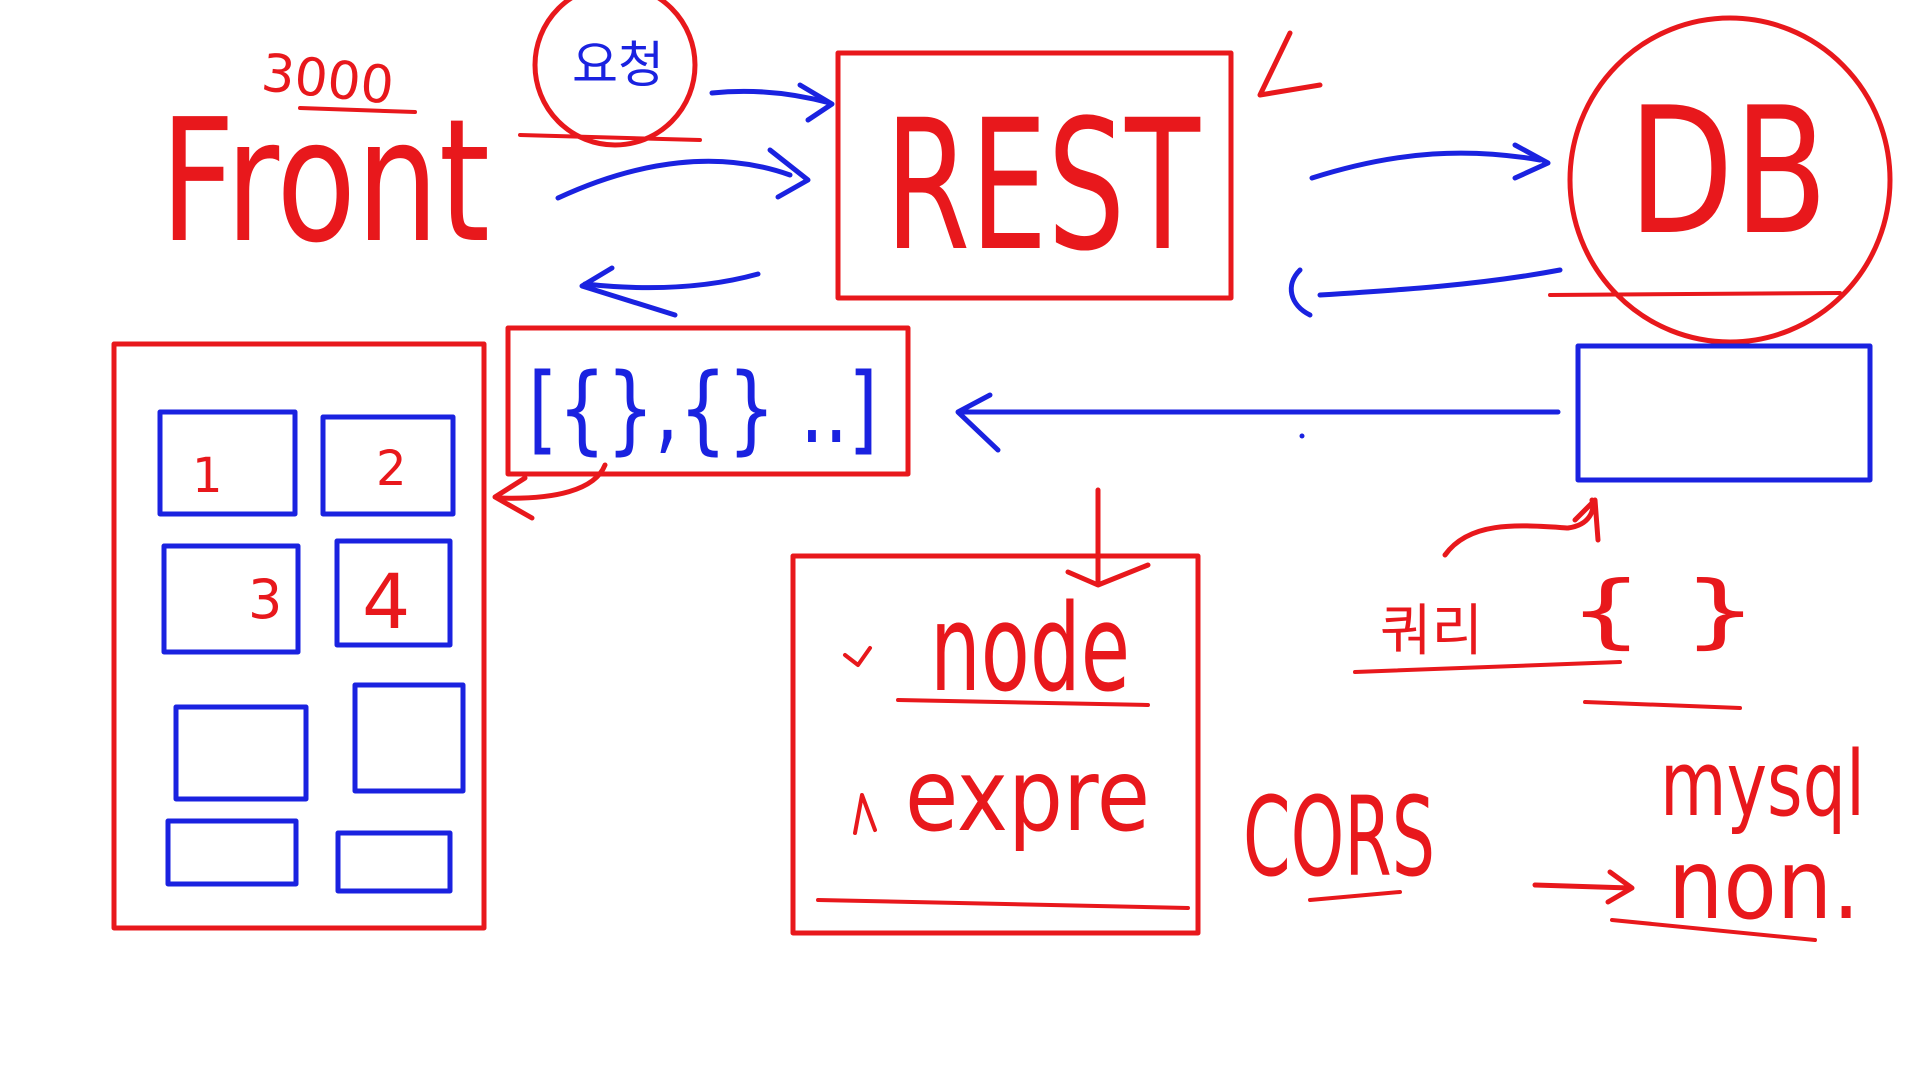 The width and height of the screenshot is (1920, 1080). Describe the element at coordinates (1431, 631) in the screenshot. I see `query-label: 쿼리` at that location.